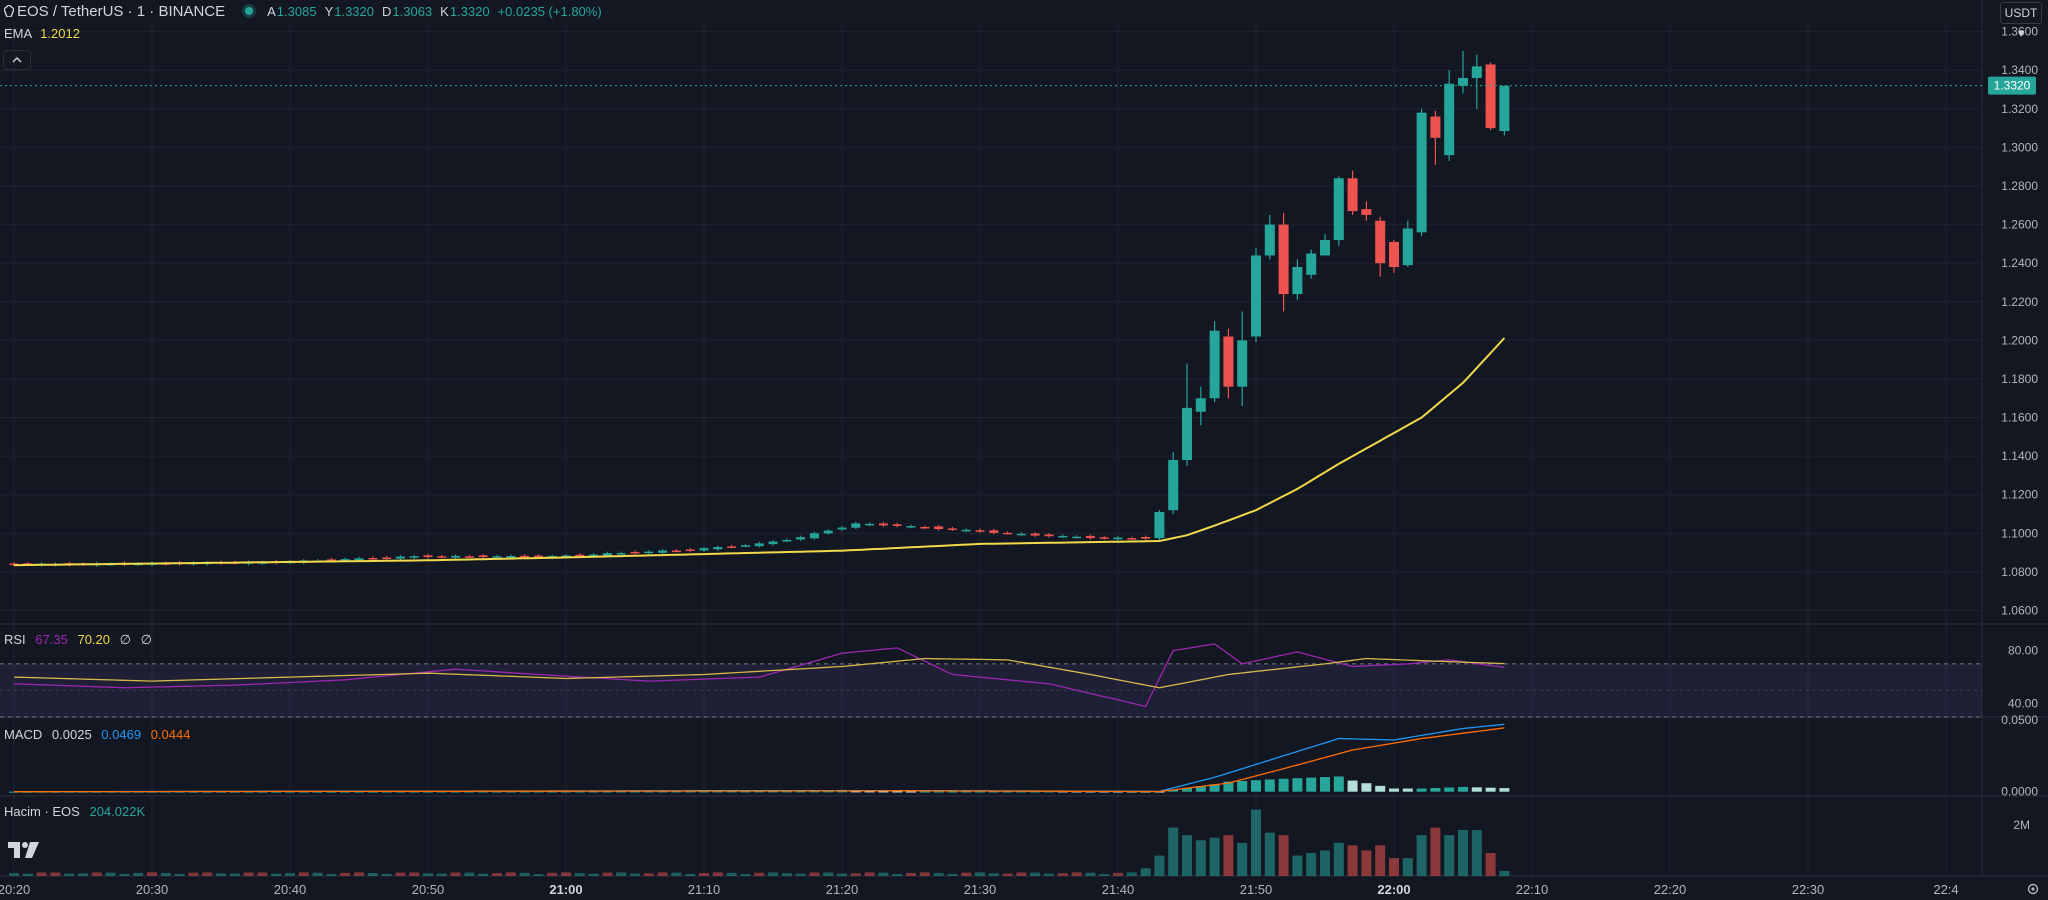 The image size is (2048, 900). I want to click on volume-value: 204.022K, so click(117, 811).